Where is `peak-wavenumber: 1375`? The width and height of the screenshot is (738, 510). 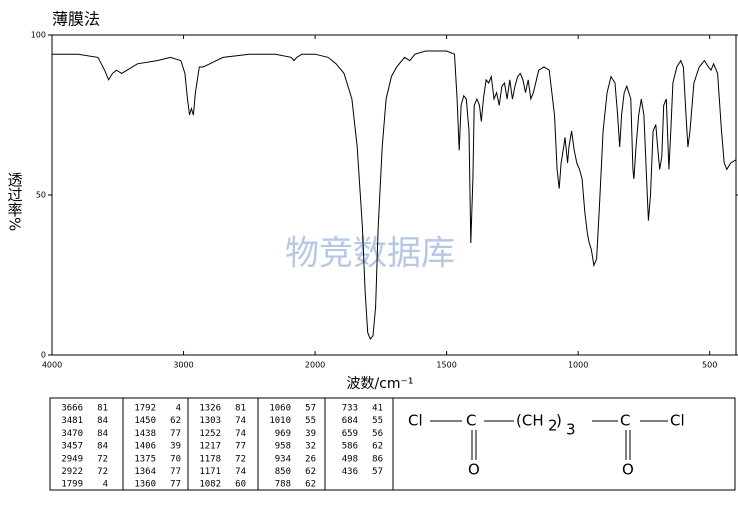
peak-wavenumber: 1375 is located at coordinates (145, 459).